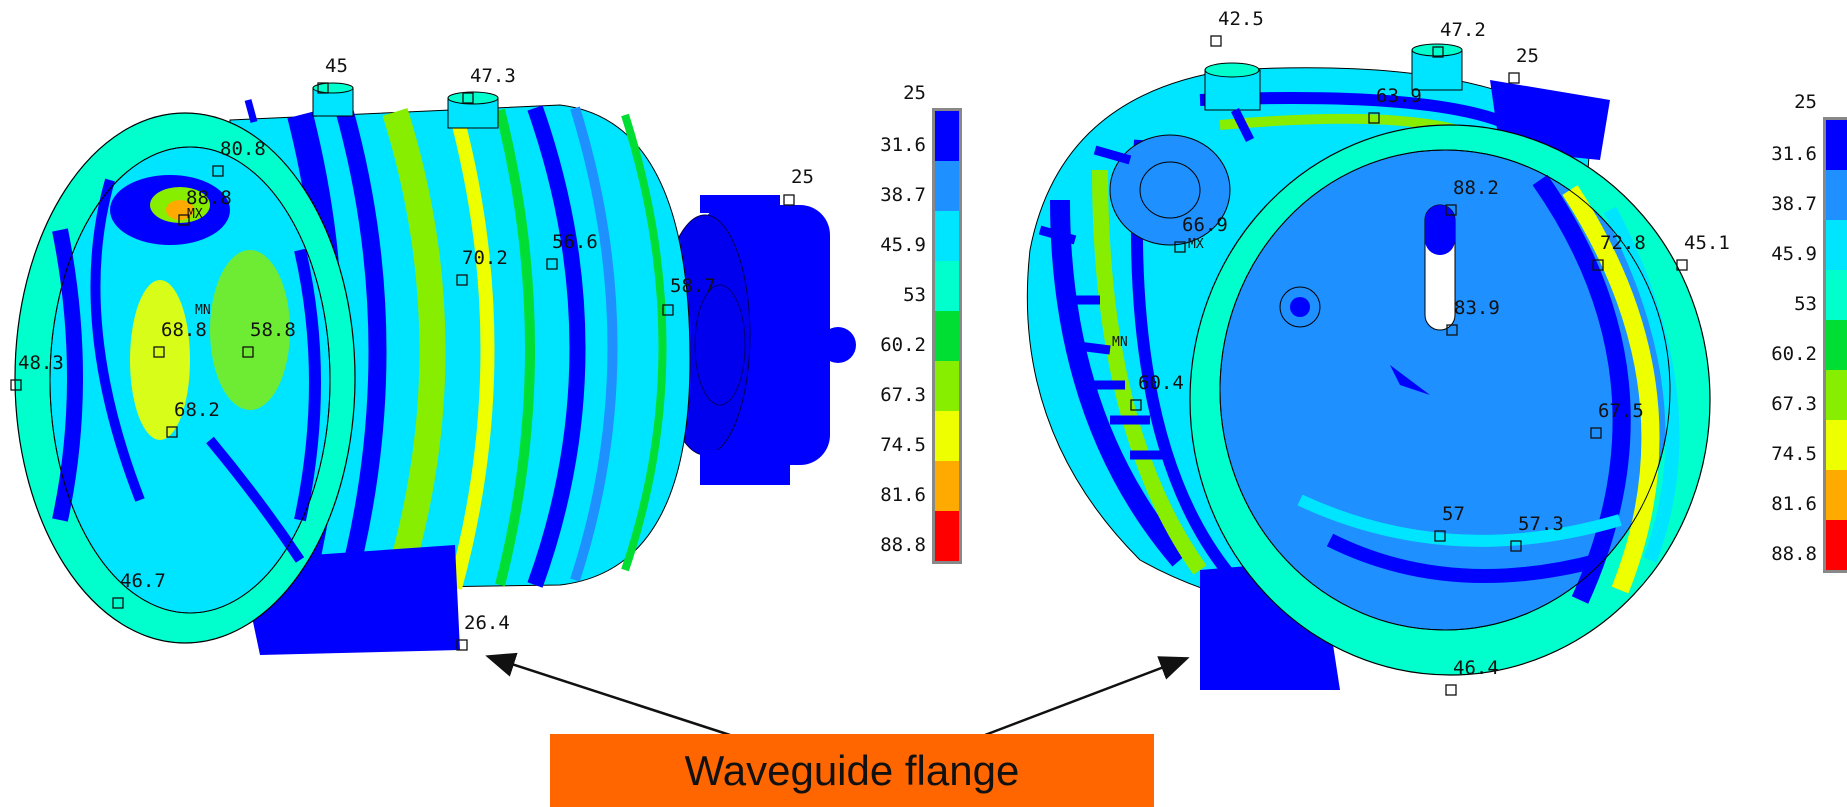  What do you see at coordinates (195, 214) in the screenshot?
I see `left-max-marker: MX` at bounding box center [195, 214].